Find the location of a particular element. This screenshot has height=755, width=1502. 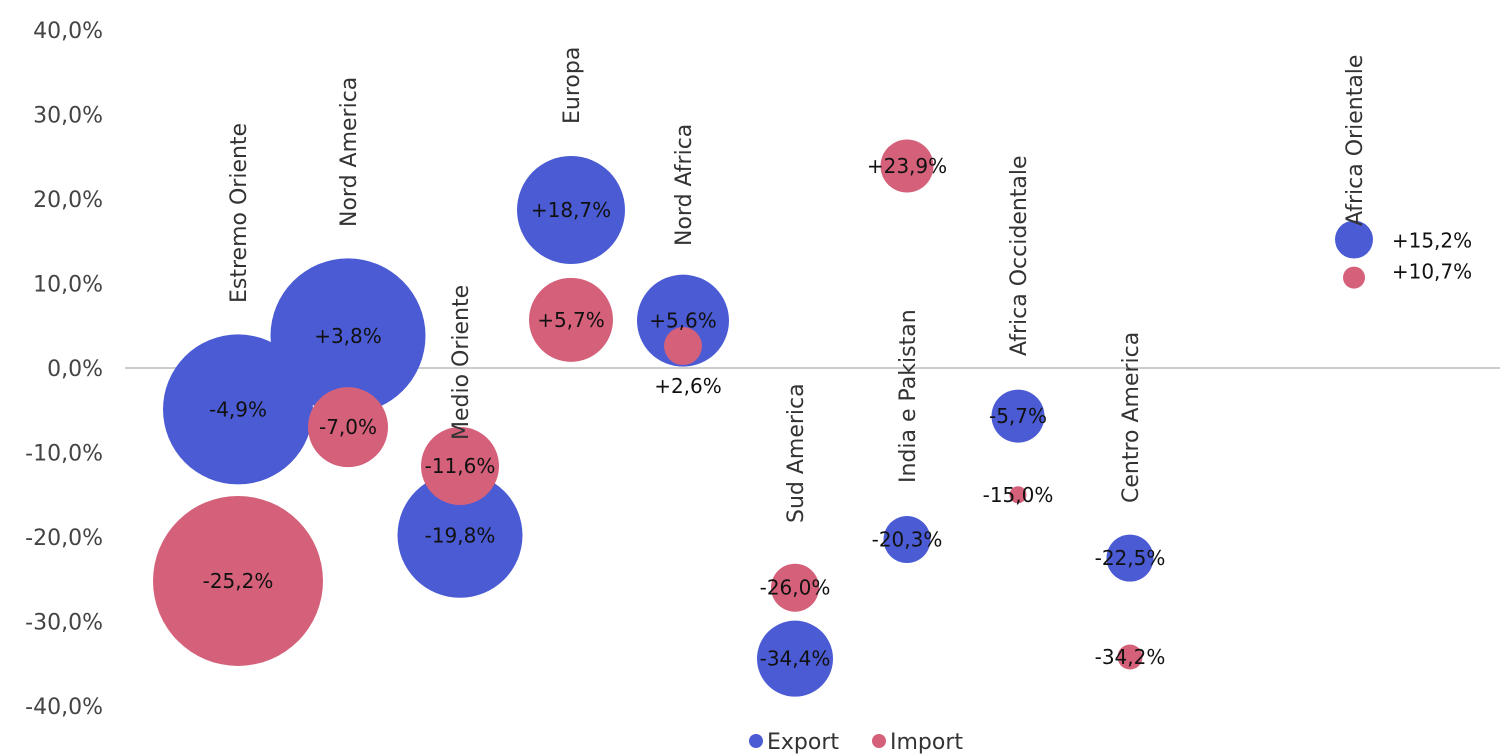

region-label: Centro America is located at coordinates (1131, 417).